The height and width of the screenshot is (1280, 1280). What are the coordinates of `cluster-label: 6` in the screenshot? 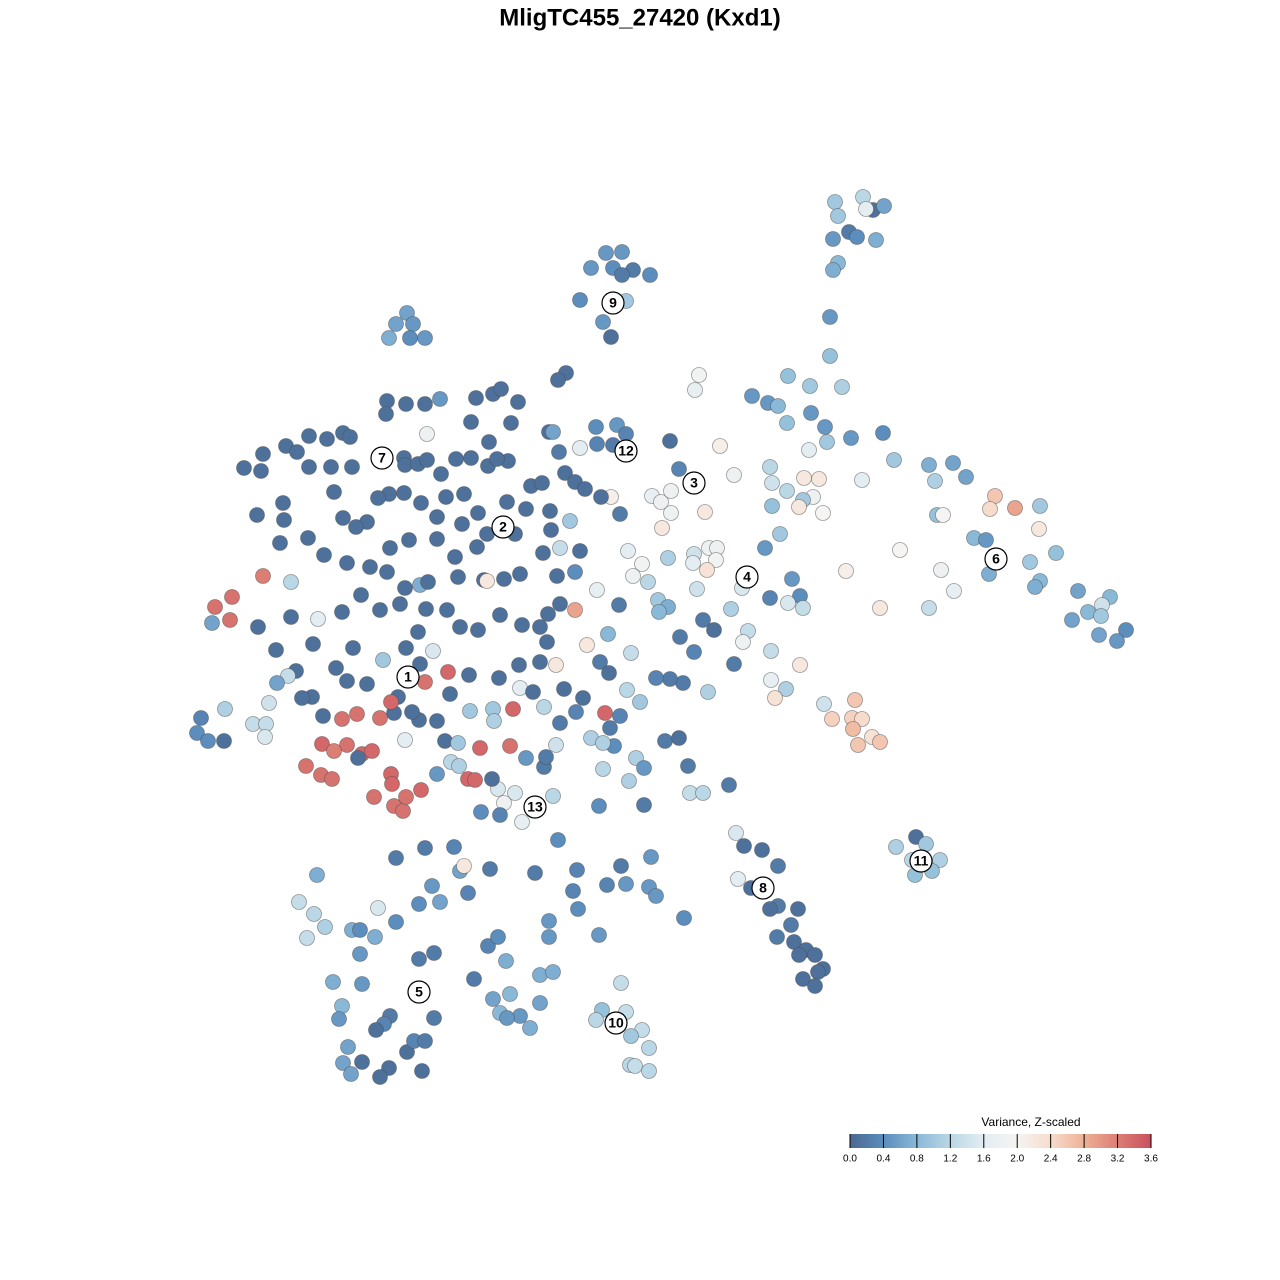 It's located at (996, 559).